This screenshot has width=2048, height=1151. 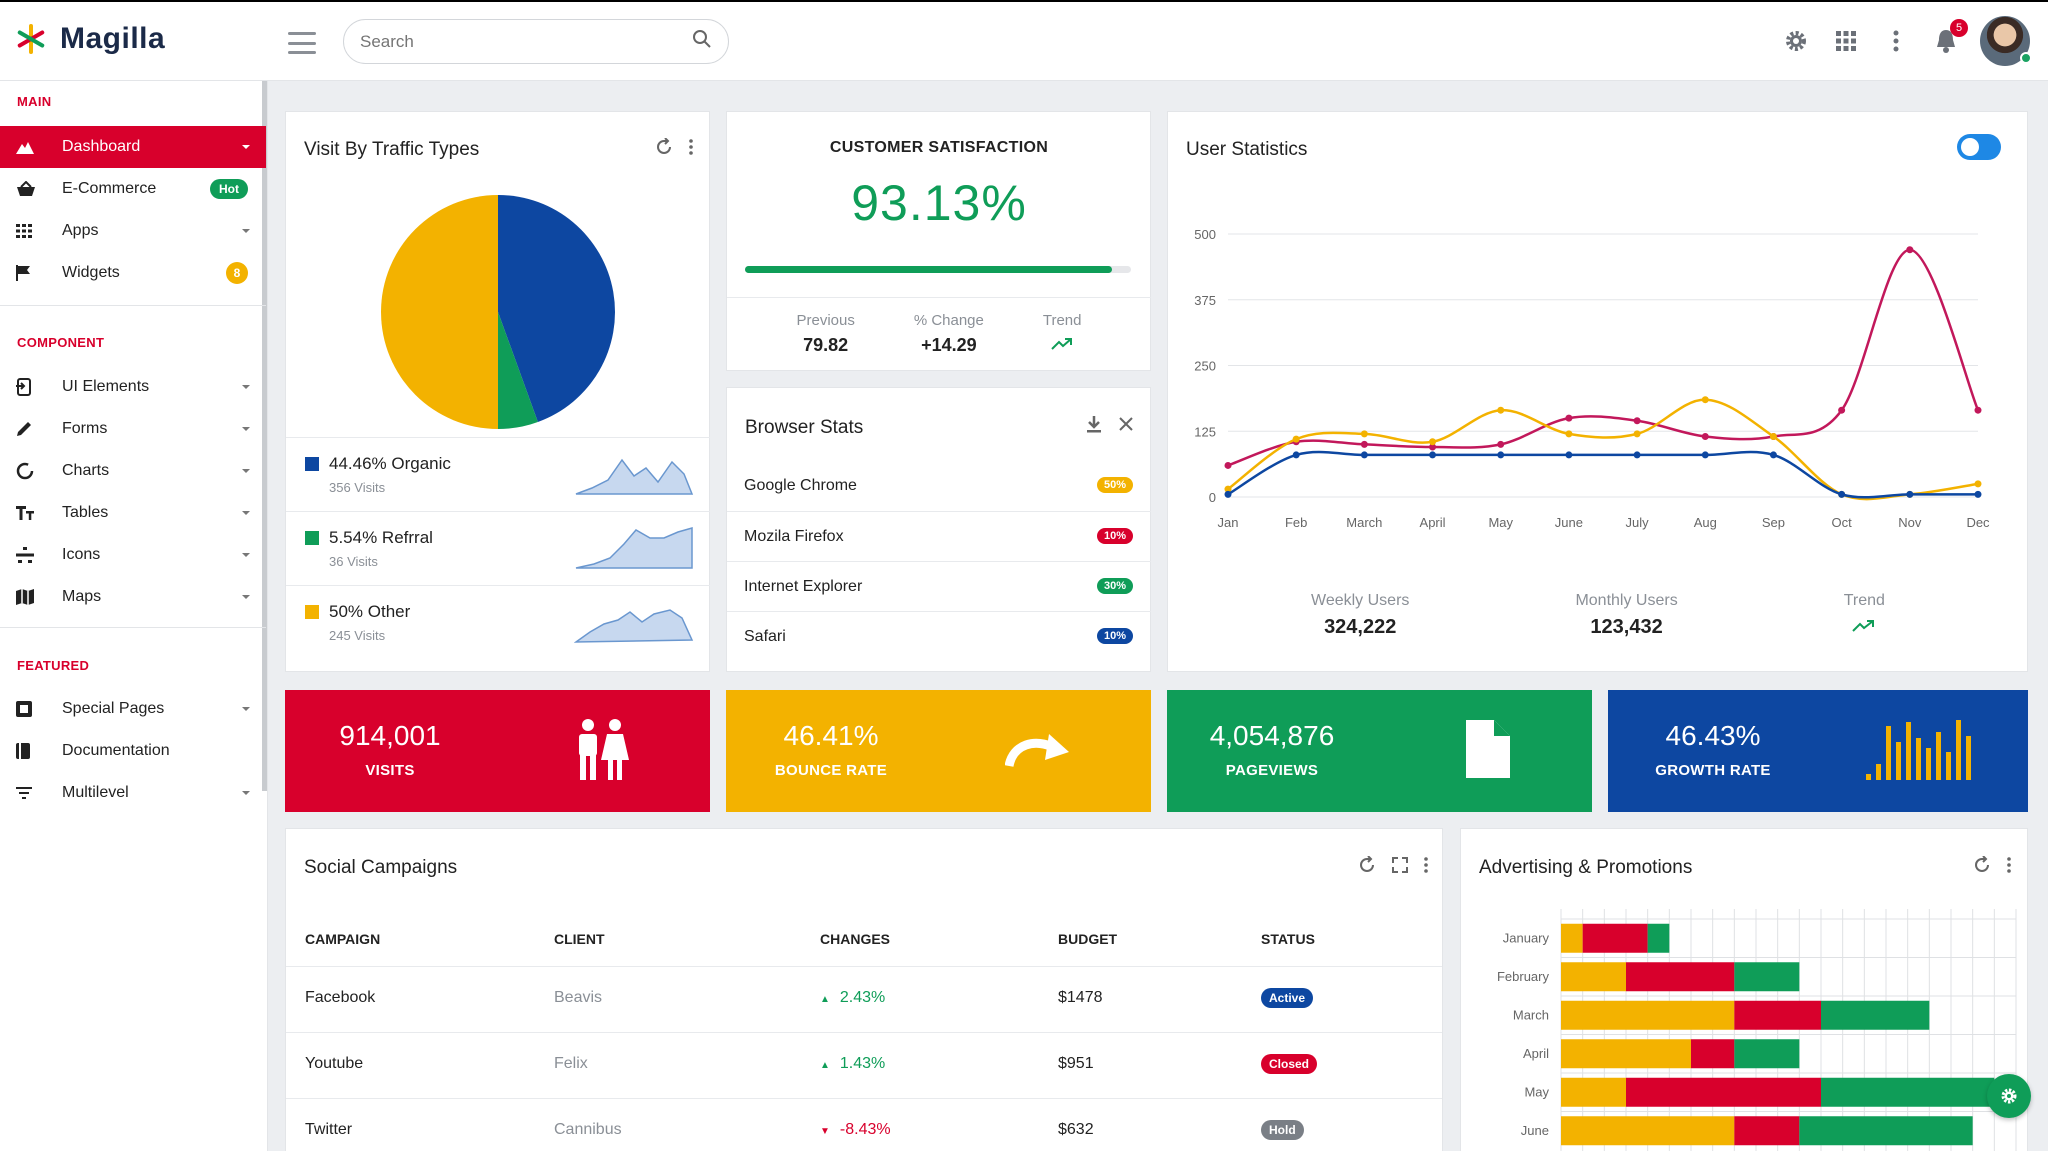 What do you see at coordinates (1076, 1063) in the screenshot?
I see `budget-value: $951` at bounding box center [1076, 1063].